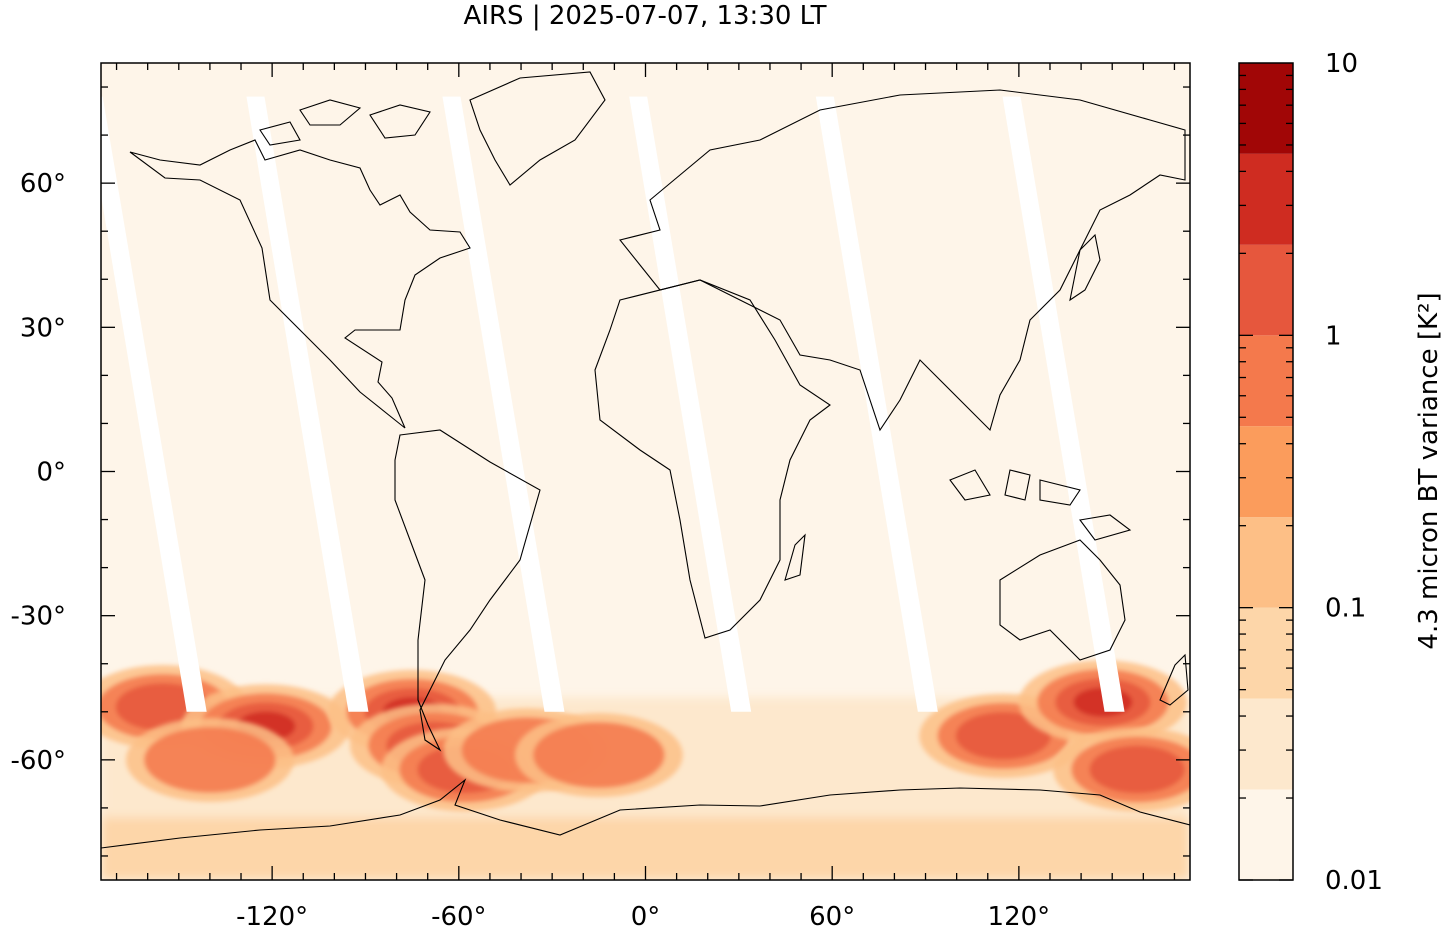 The width and height of the screenshot is (1442, 930). What do you see at coordinates (38, 761) in the screenshot?
I see `y-tick-label: -60°` at bounding box center [38, 761].